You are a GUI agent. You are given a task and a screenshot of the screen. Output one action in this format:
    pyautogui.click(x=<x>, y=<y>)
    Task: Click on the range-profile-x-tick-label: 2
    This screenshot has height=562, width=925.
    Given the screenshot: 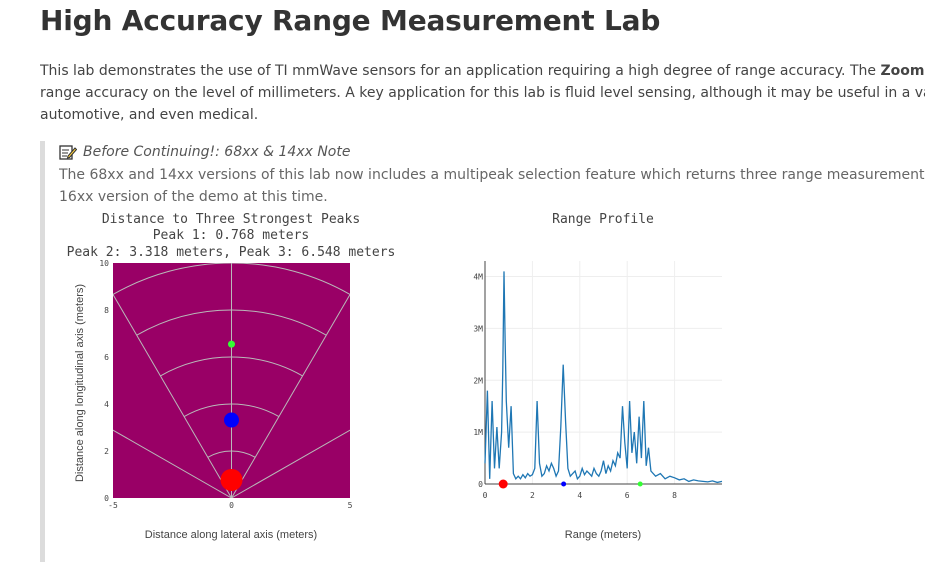 What is the action you would take?
    pyautogui.click(x=532, y=495)
    